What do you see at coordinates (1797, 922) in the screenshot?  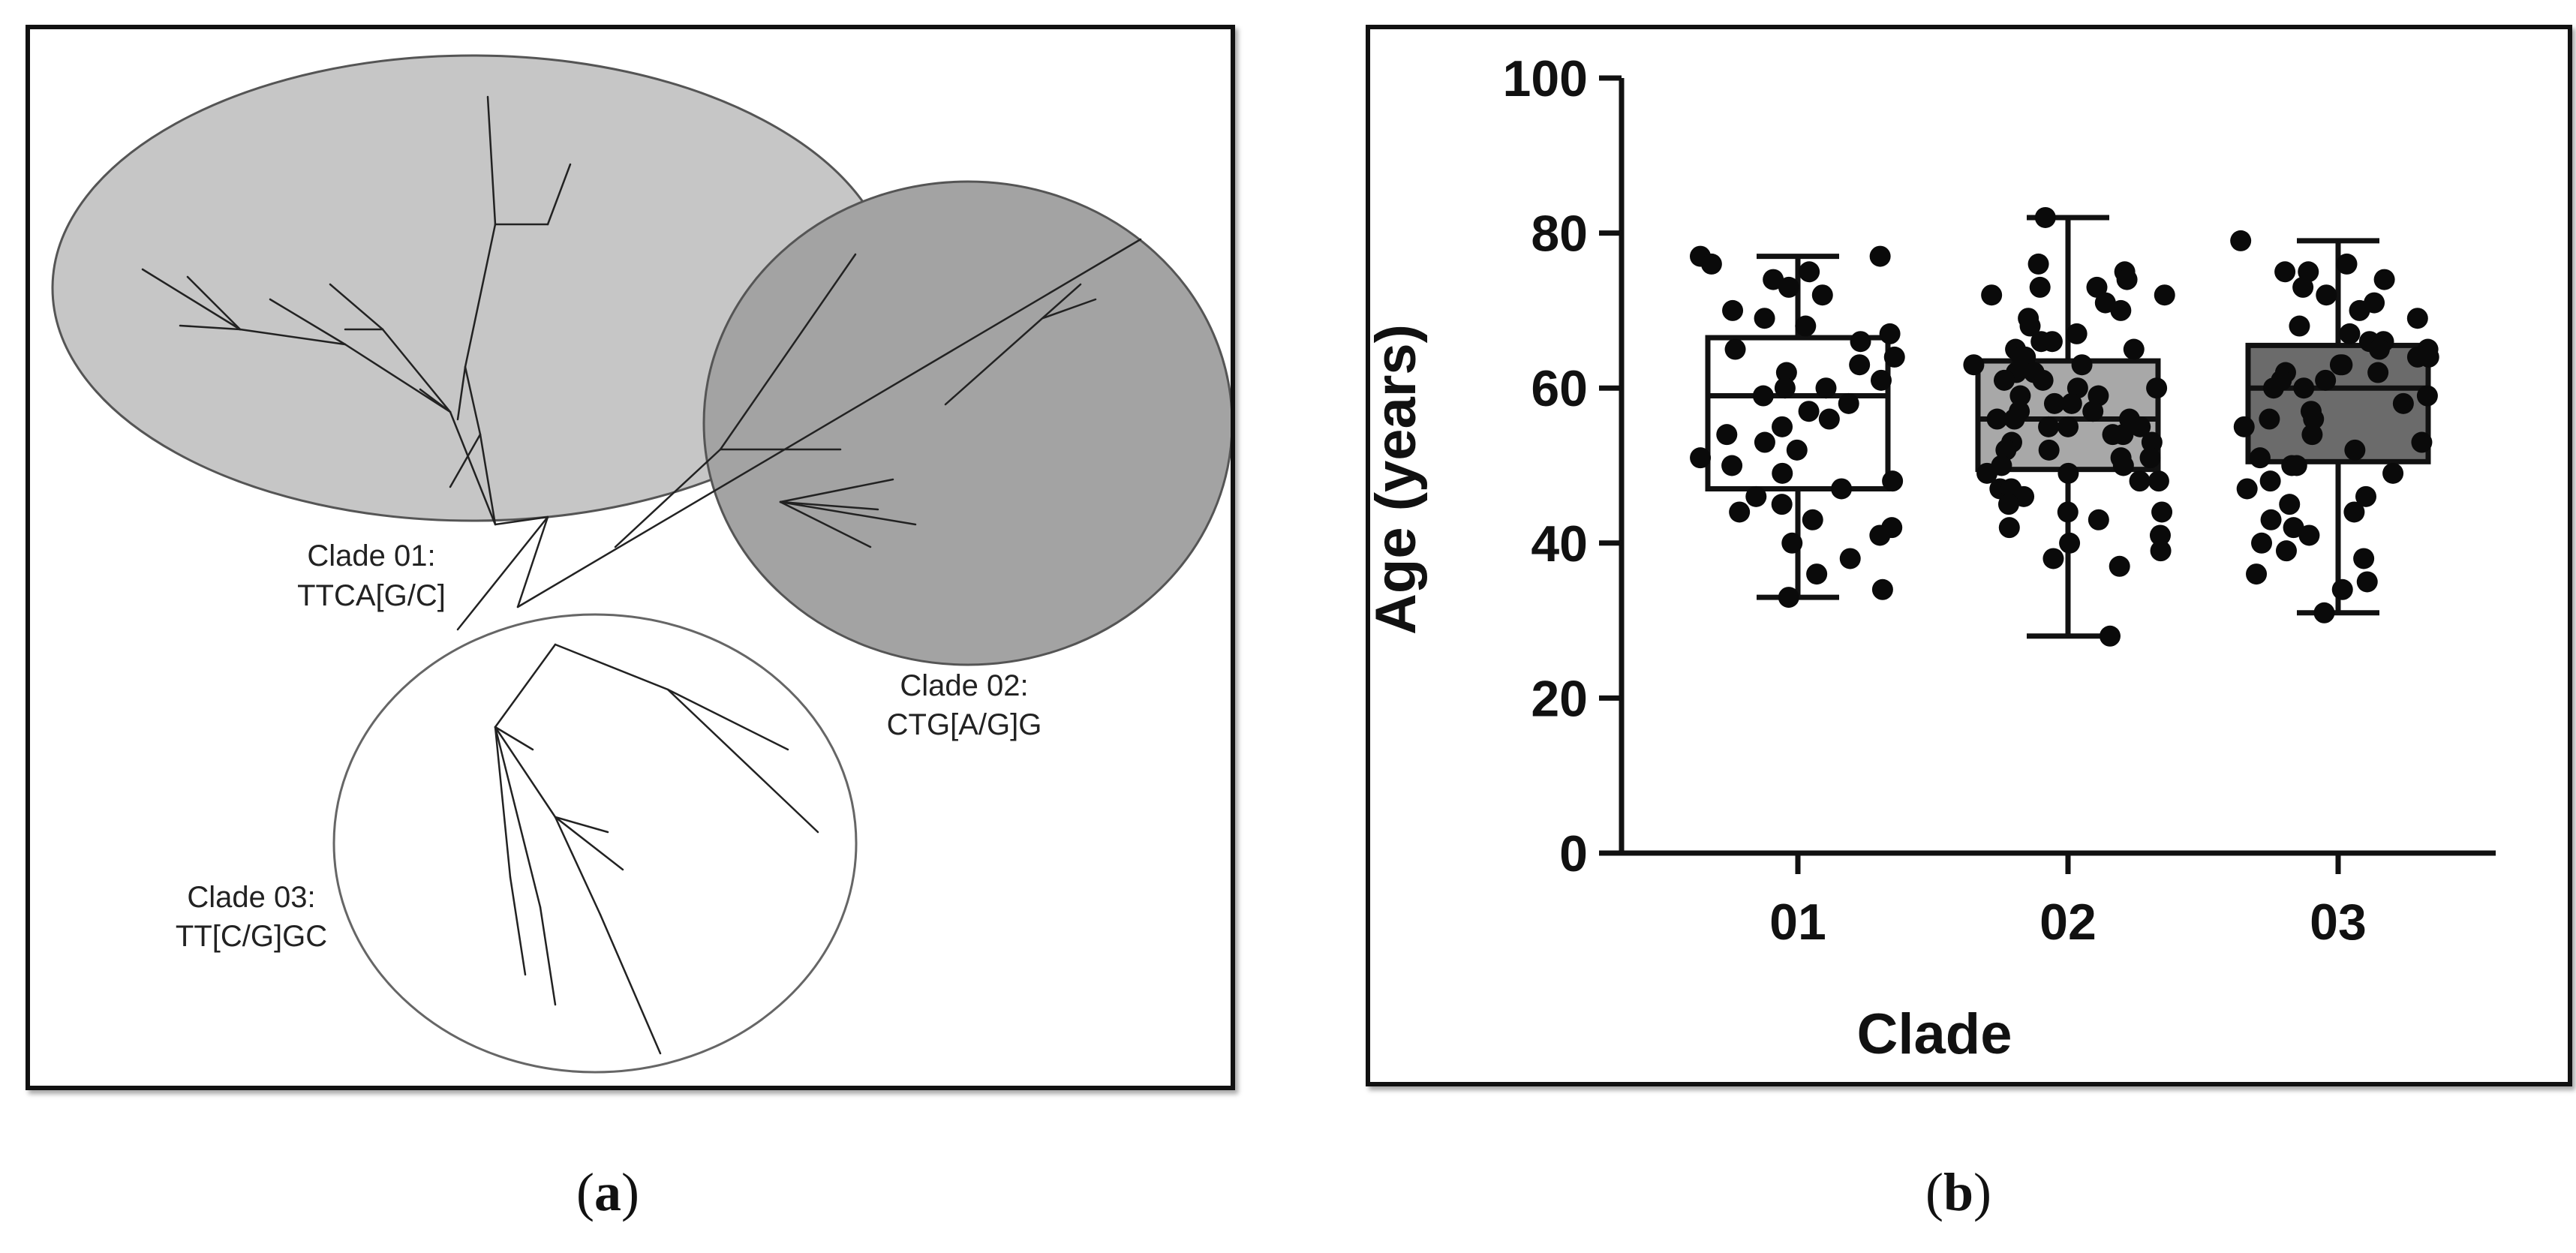 I see `x-tick-label: 01` at bounding box center [1797, 922].